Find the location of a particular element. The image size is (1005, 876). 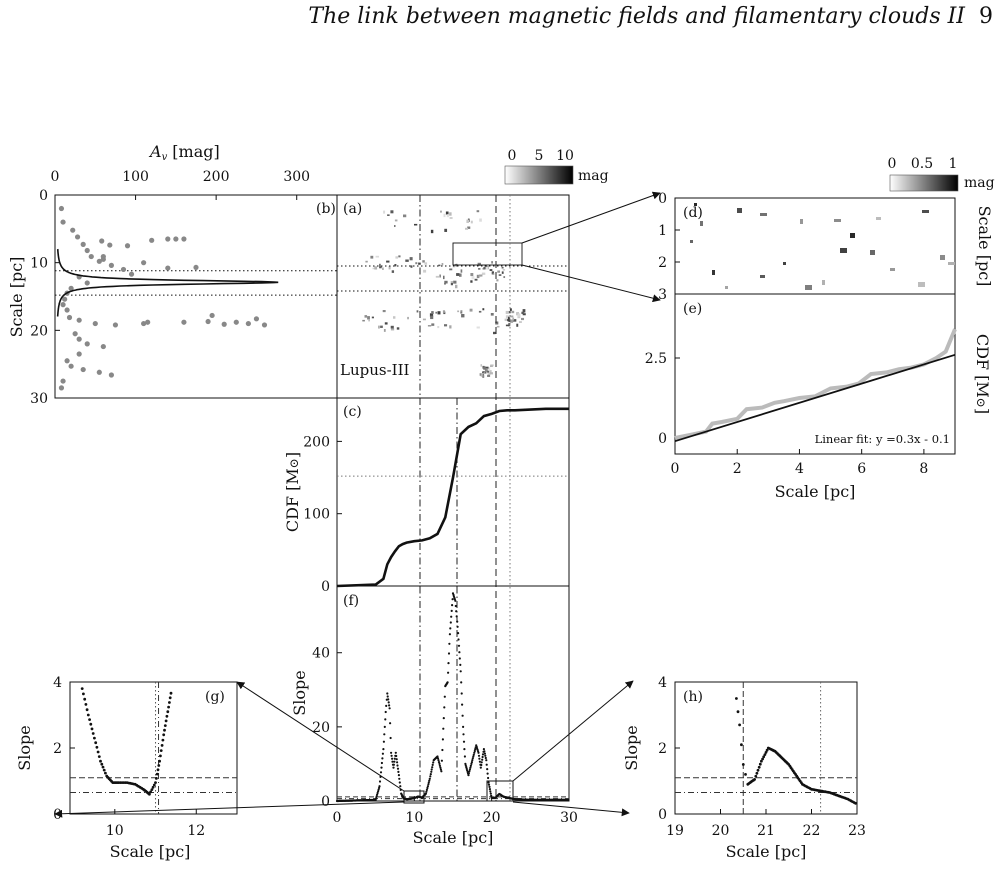

ylabel-h: Slope is located at coordinates (631, 747).